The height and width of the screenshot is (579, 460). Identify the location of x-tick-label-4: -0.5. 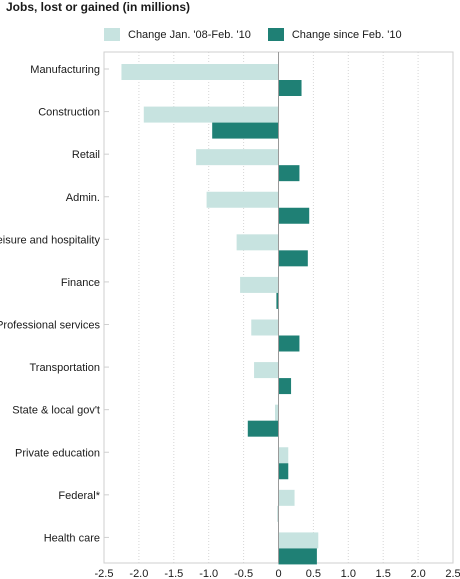
(243, 573).